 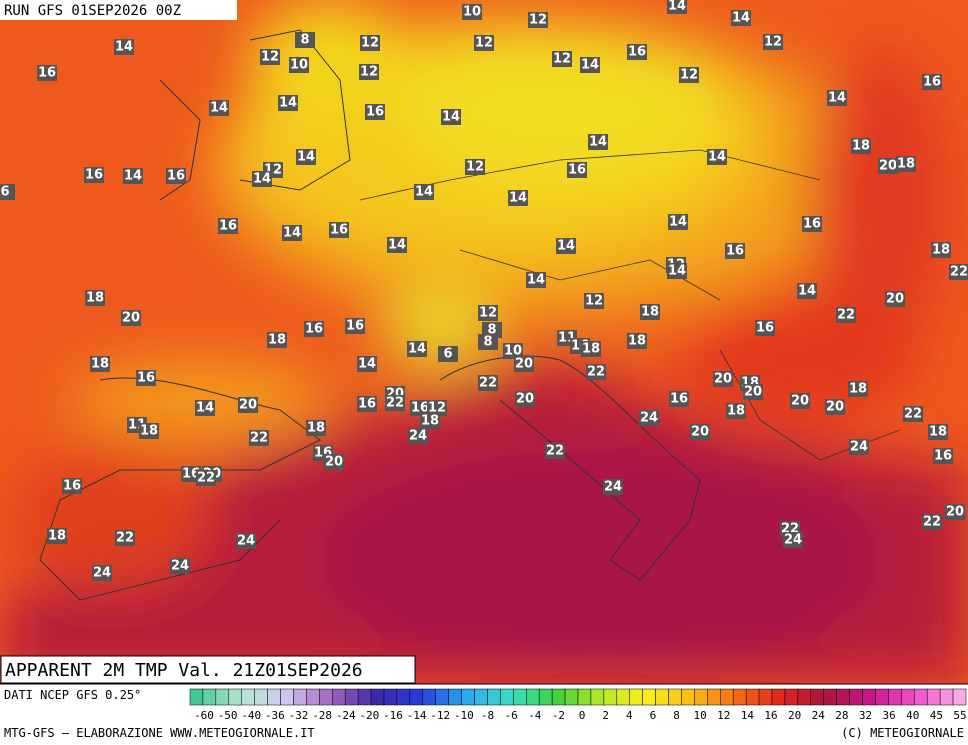 What do you see at coordinates (819, 715) in the screenshot?
I see `colorbar-label: 24` at bounding box center [819, 715].